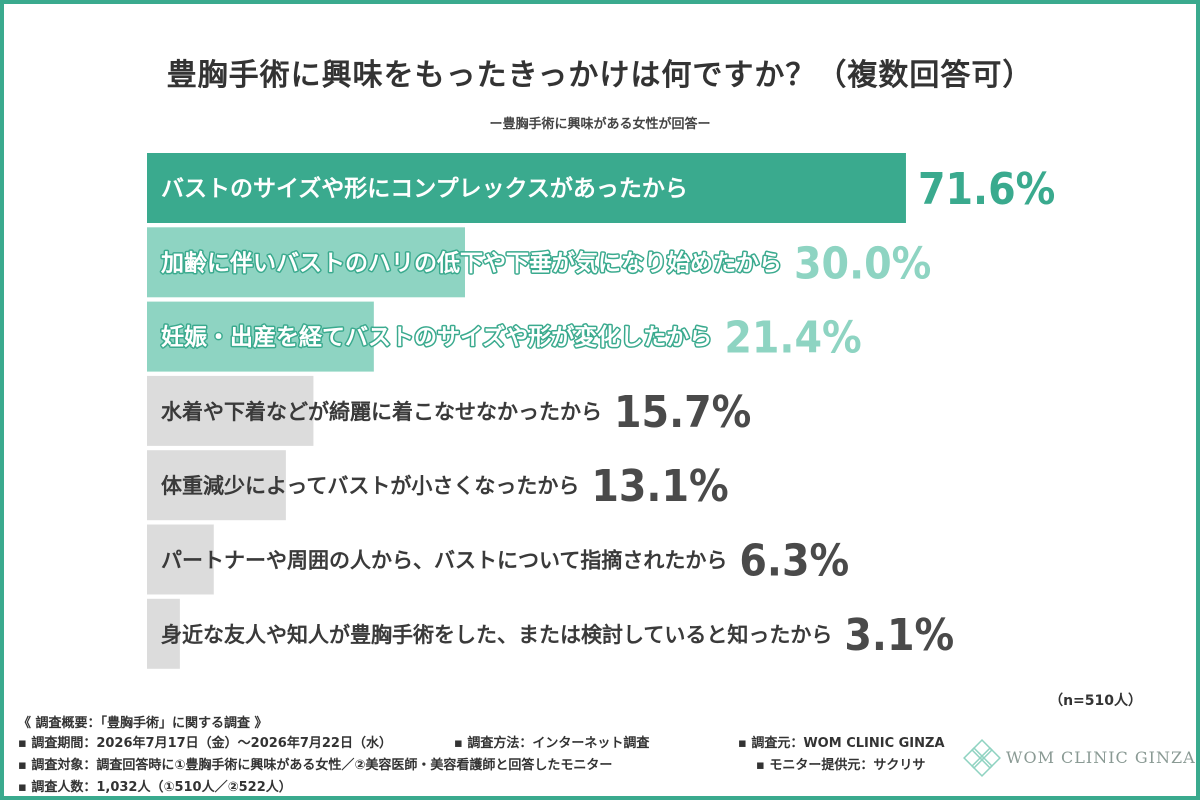  Describe the element at coordinates (986, 189) in the screenshot. I see `value-label-1: 71.6%` at that location.